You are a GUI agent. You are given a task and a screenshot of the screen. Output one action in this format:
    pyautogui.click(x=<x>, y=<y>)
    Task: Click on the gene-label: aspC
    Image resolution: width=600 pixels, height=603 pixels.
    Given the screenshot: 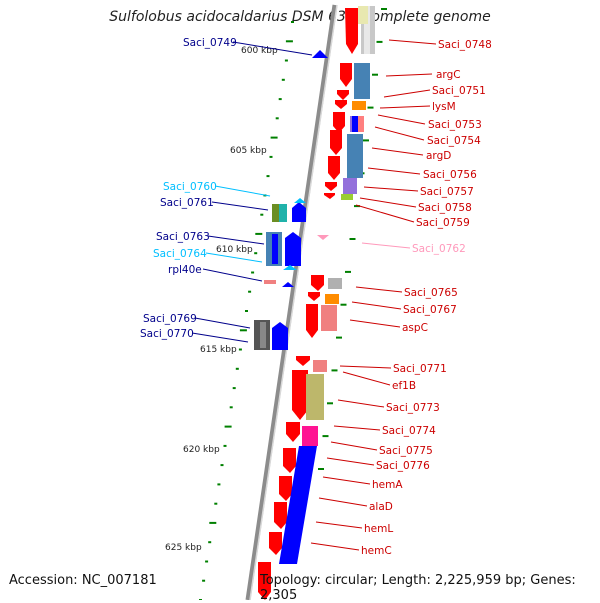 What is the action you would take?
    pyautogui.click(x=415, y=328)
    